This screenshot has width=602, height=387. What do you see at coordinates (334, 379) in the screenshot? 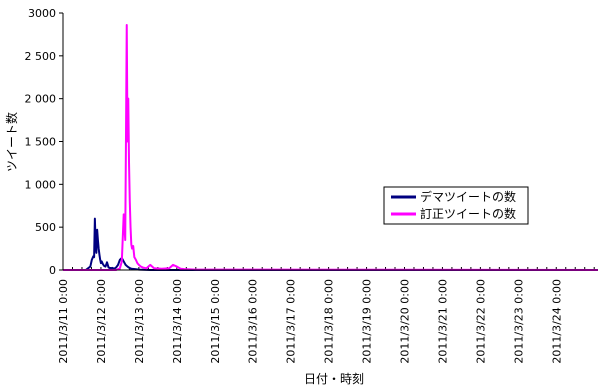
I see `x-axis-title: 日付・時刻` at bounding box center [334, 379].